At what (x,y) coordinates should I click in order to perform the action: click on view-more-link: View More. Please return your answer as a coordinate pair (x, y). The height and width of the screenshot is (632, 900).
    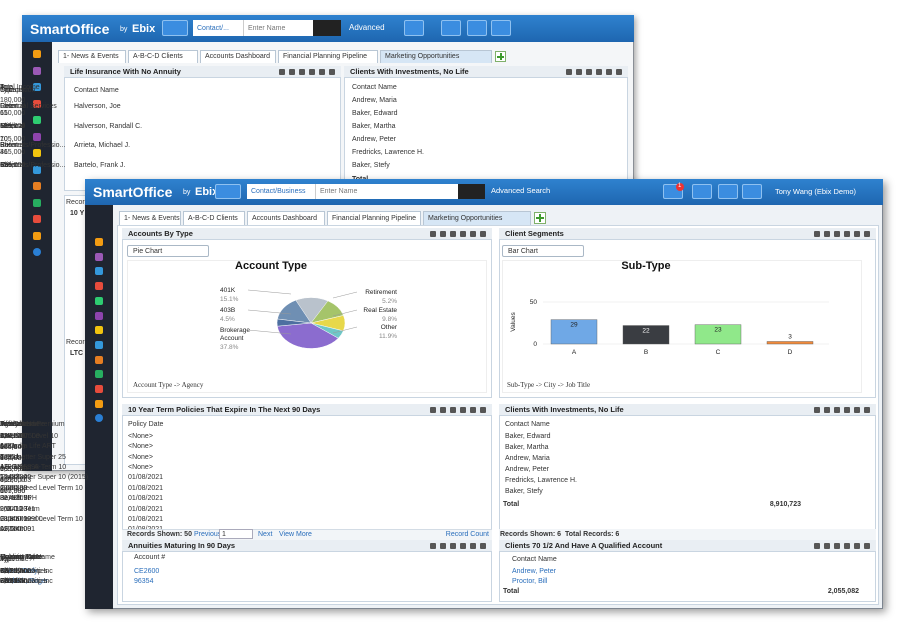
    Looking at the image, I should click on (295, 534).